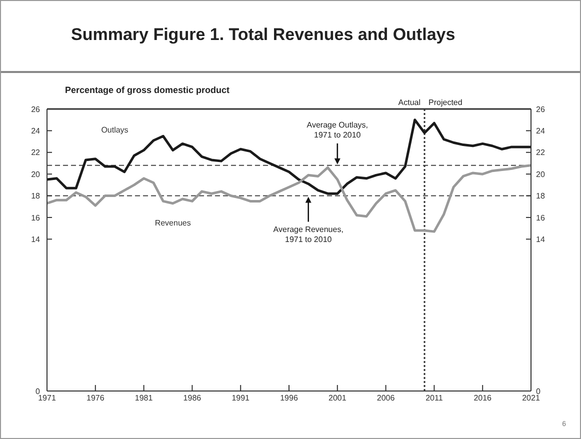 Image resolution: width=581 pixels, height=439 pixels. Describe the element at coordinates (337, 398) in the screenshot. I see `x-tick-label: 2001` at that location.